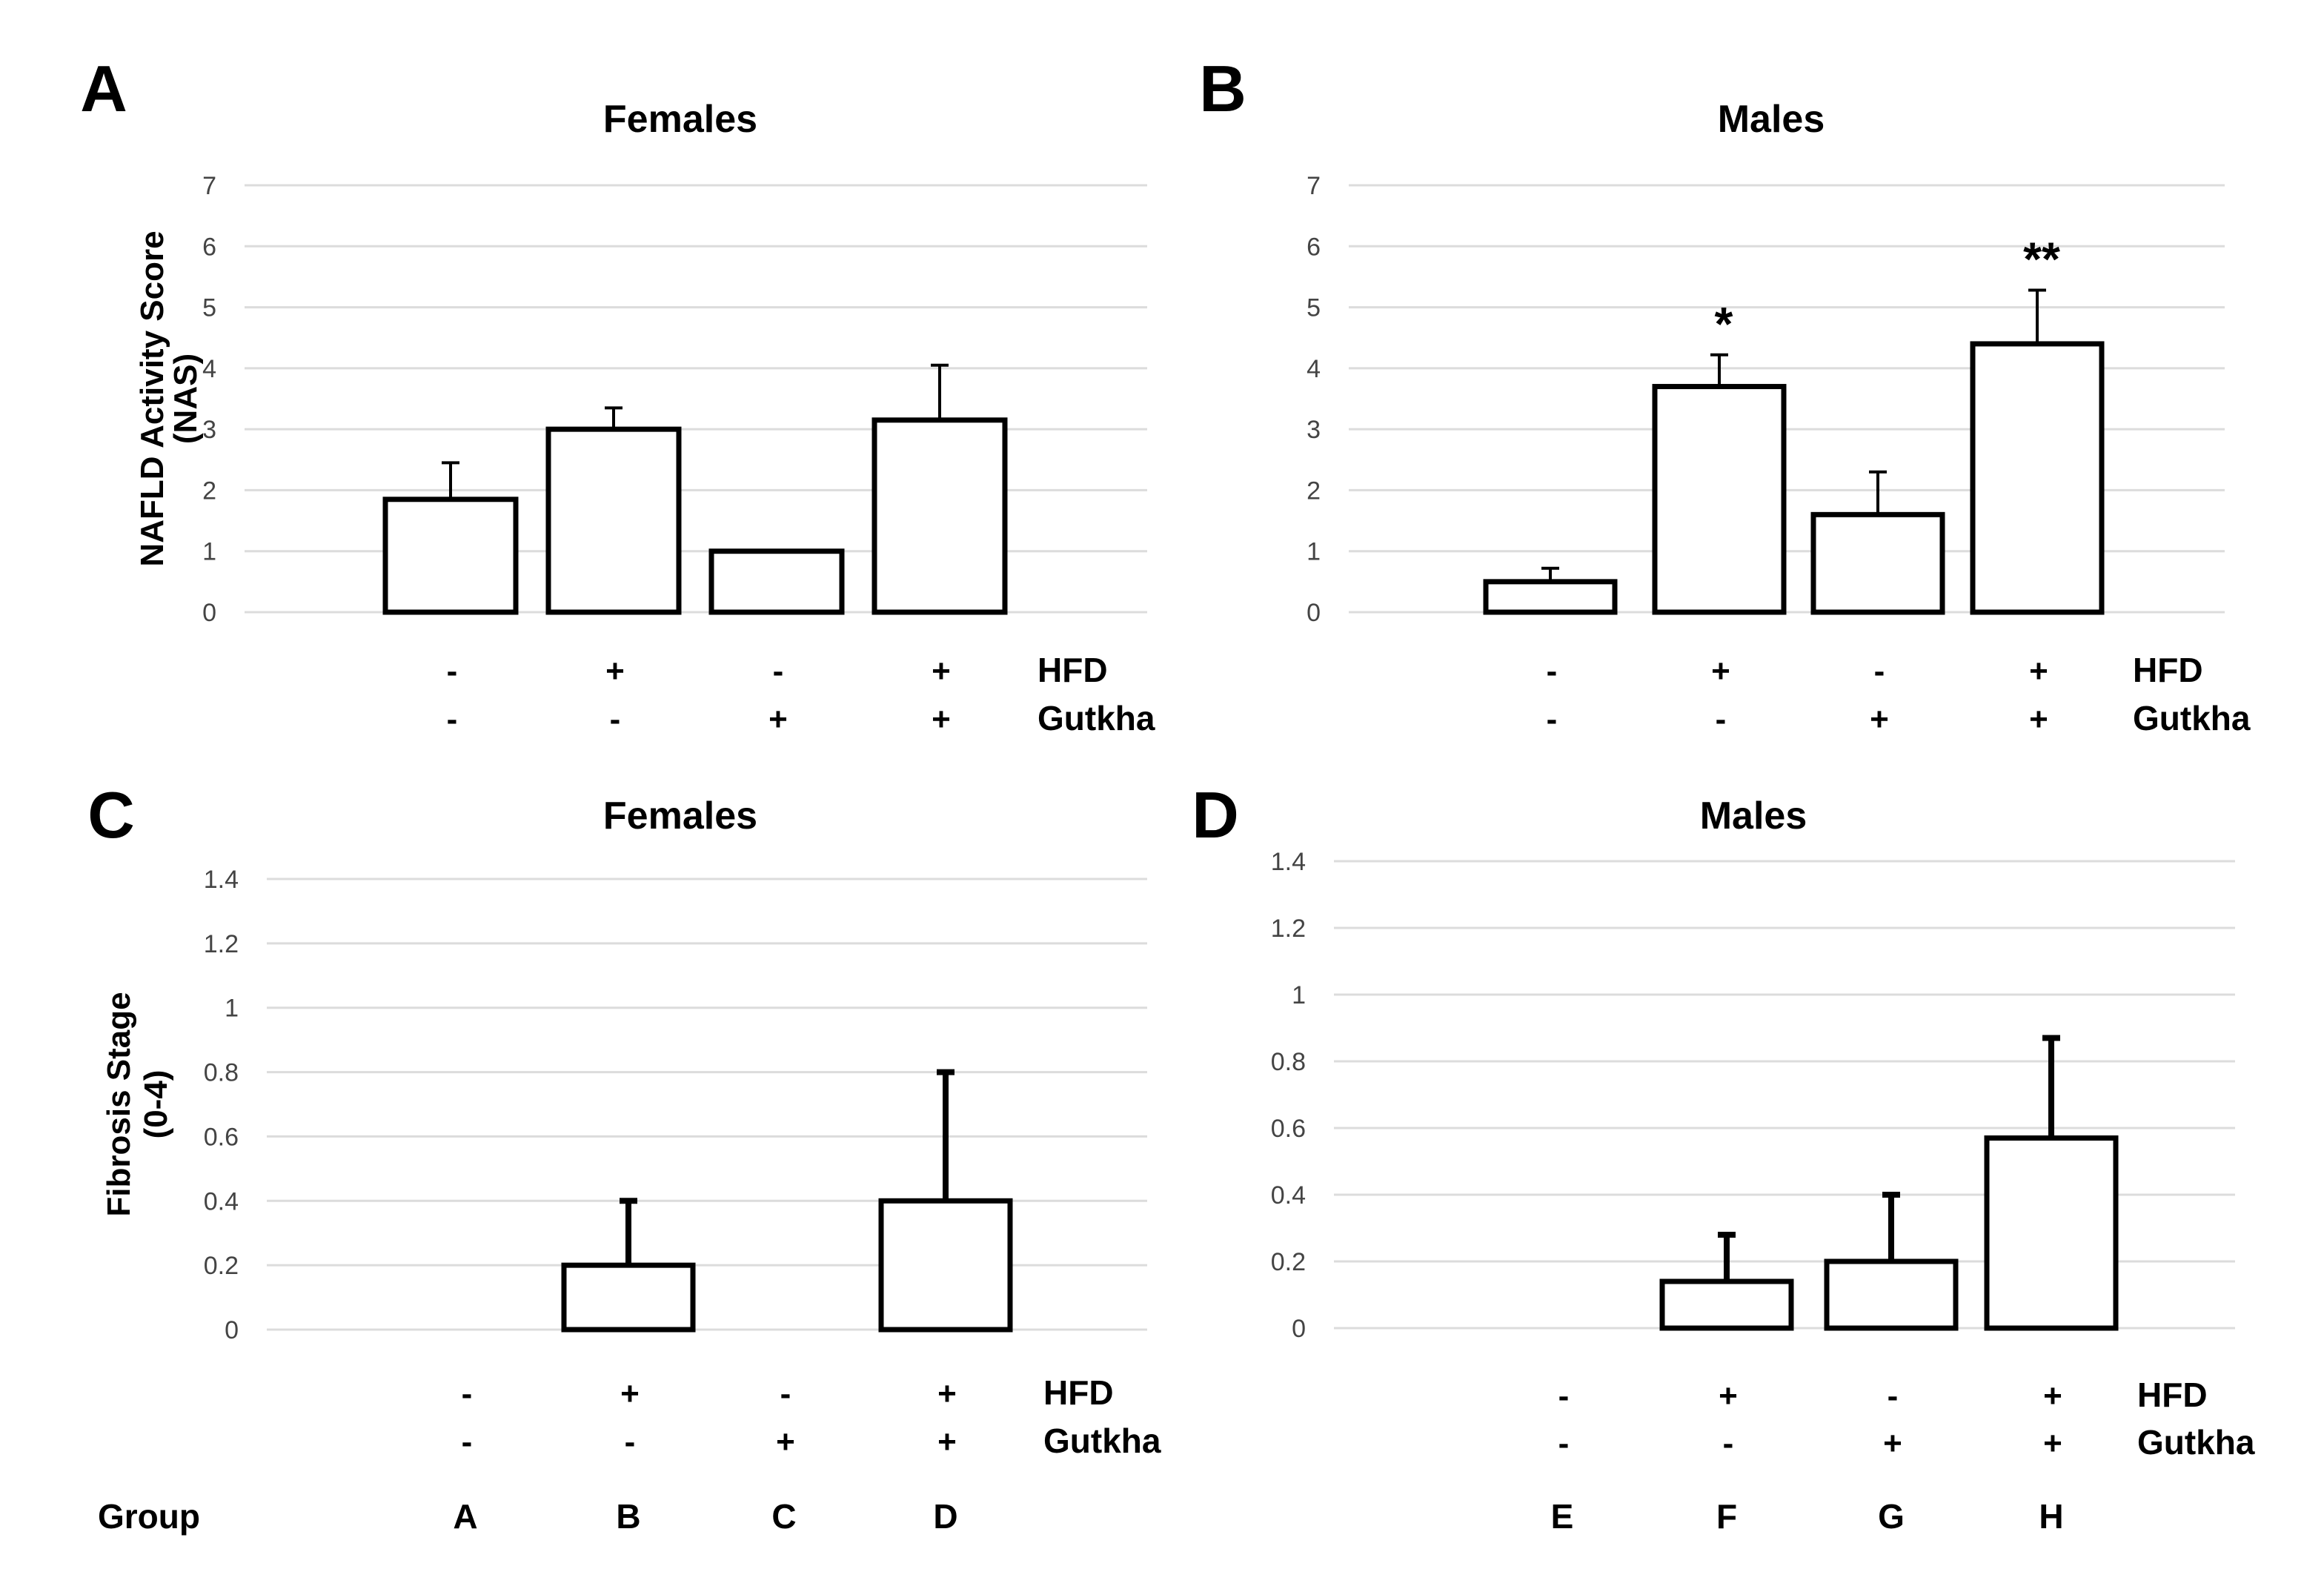 The height and width of the screenshot is (1589, 2324). Describe the element at coordinates (1081, 1516) in the screenshot. I see `group-row: A B C D E F G H Group` at that location.